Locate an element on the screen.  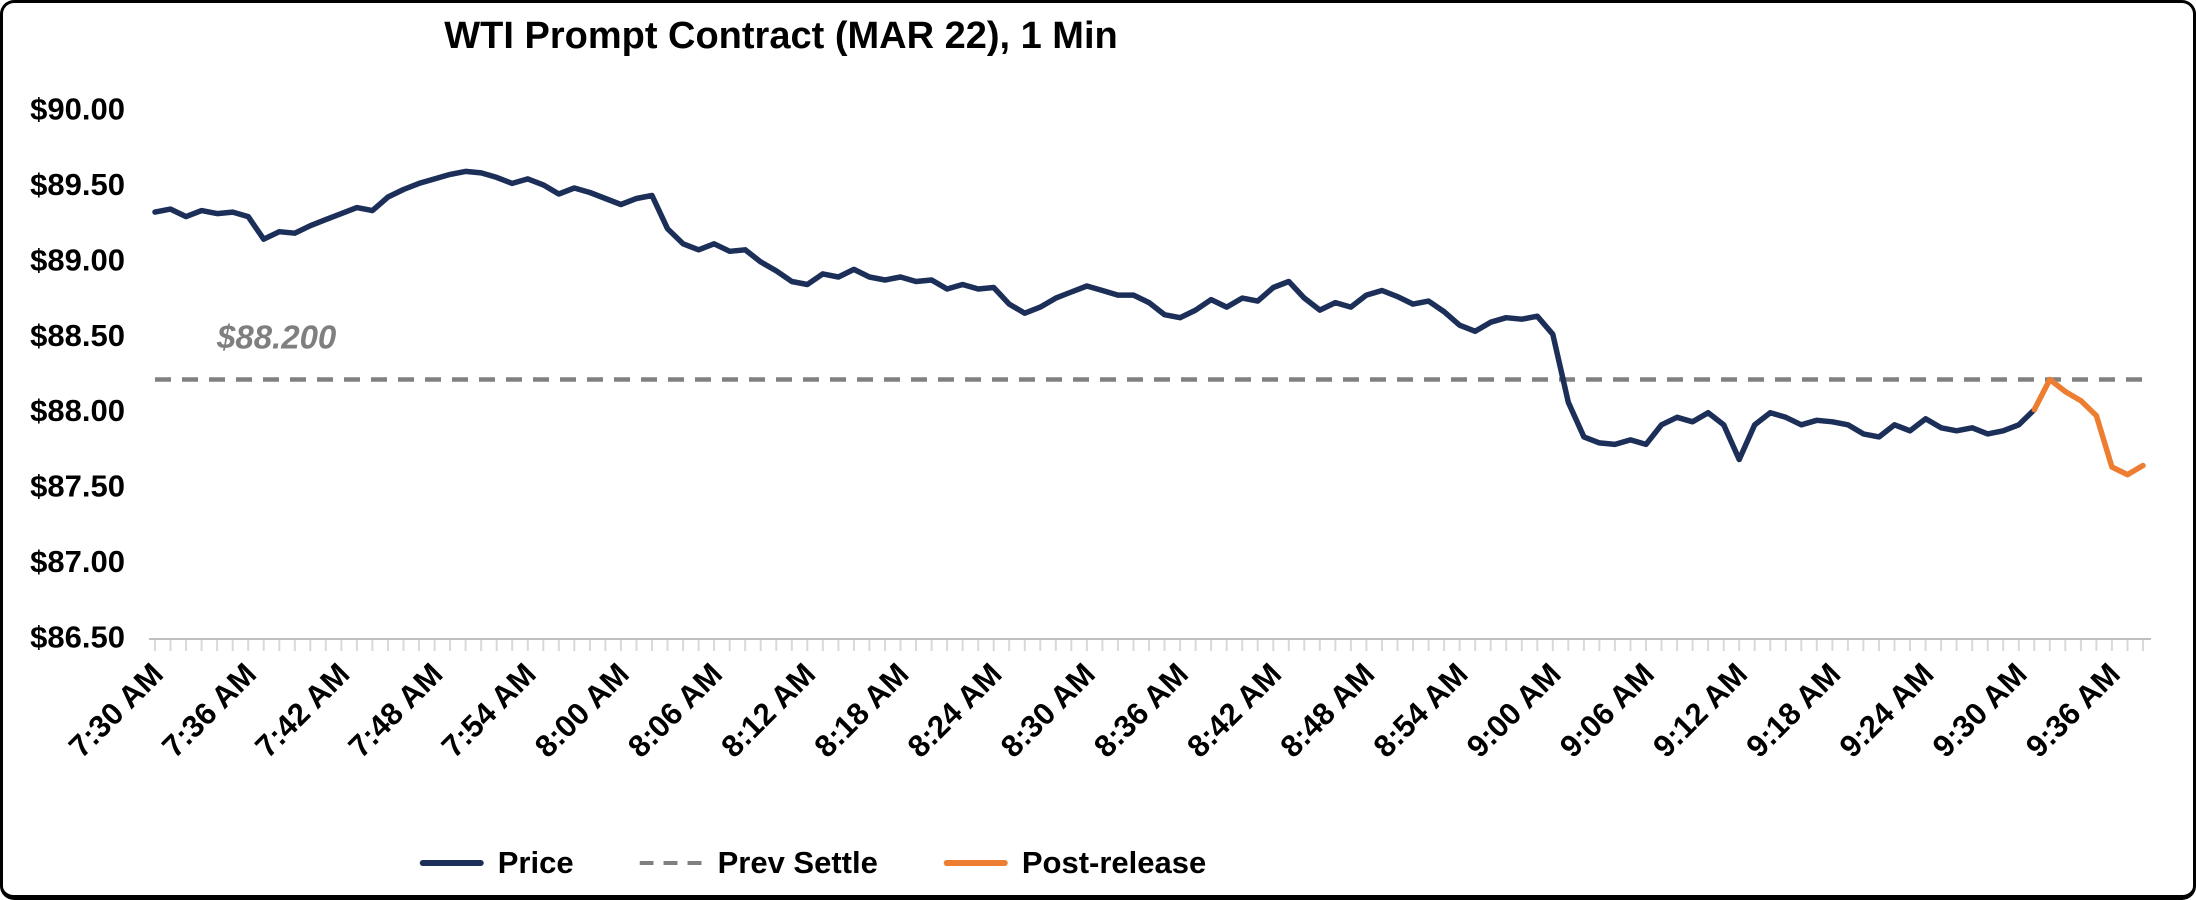
post-release-line is located at coordinates (2088, 427).